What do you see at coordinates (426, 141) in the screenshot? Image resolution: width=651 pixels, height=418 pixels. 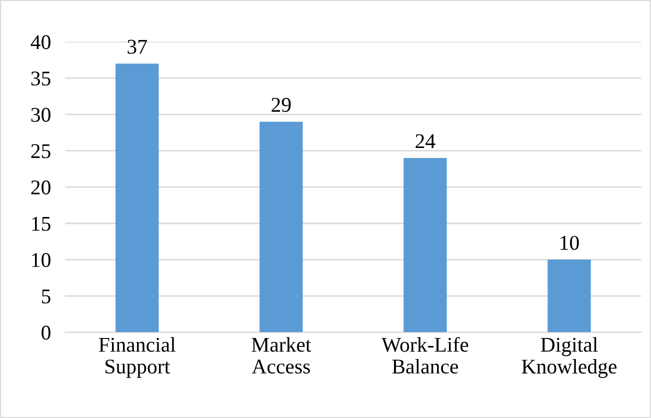 I see `data-label: 24` at bounding box center [426, 141].